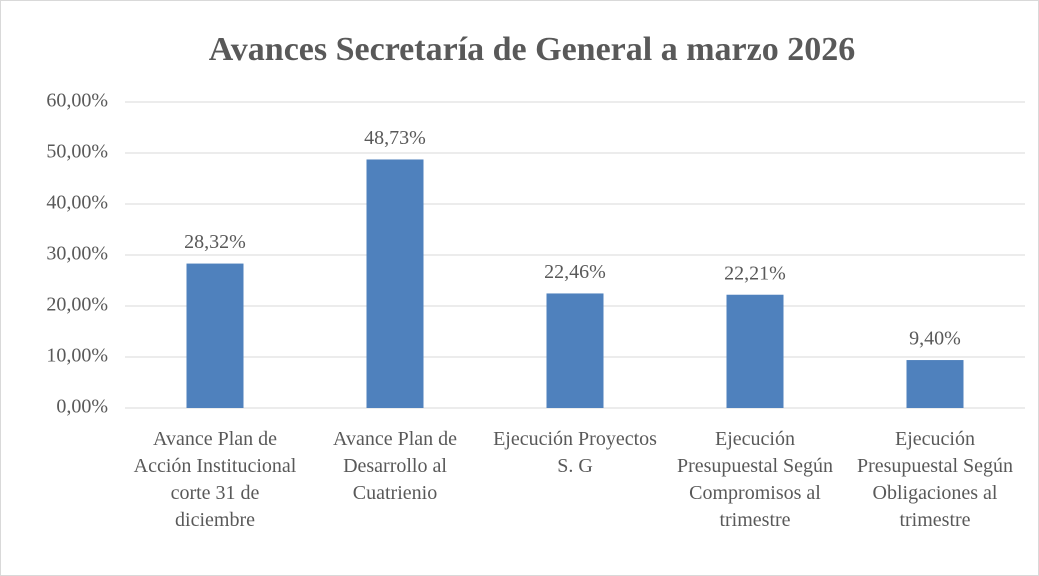  What do you see at coordinates (77, 305) in the screenshot?
I see `y-tick-label: 20,00%` at bounding box center [77, 305].